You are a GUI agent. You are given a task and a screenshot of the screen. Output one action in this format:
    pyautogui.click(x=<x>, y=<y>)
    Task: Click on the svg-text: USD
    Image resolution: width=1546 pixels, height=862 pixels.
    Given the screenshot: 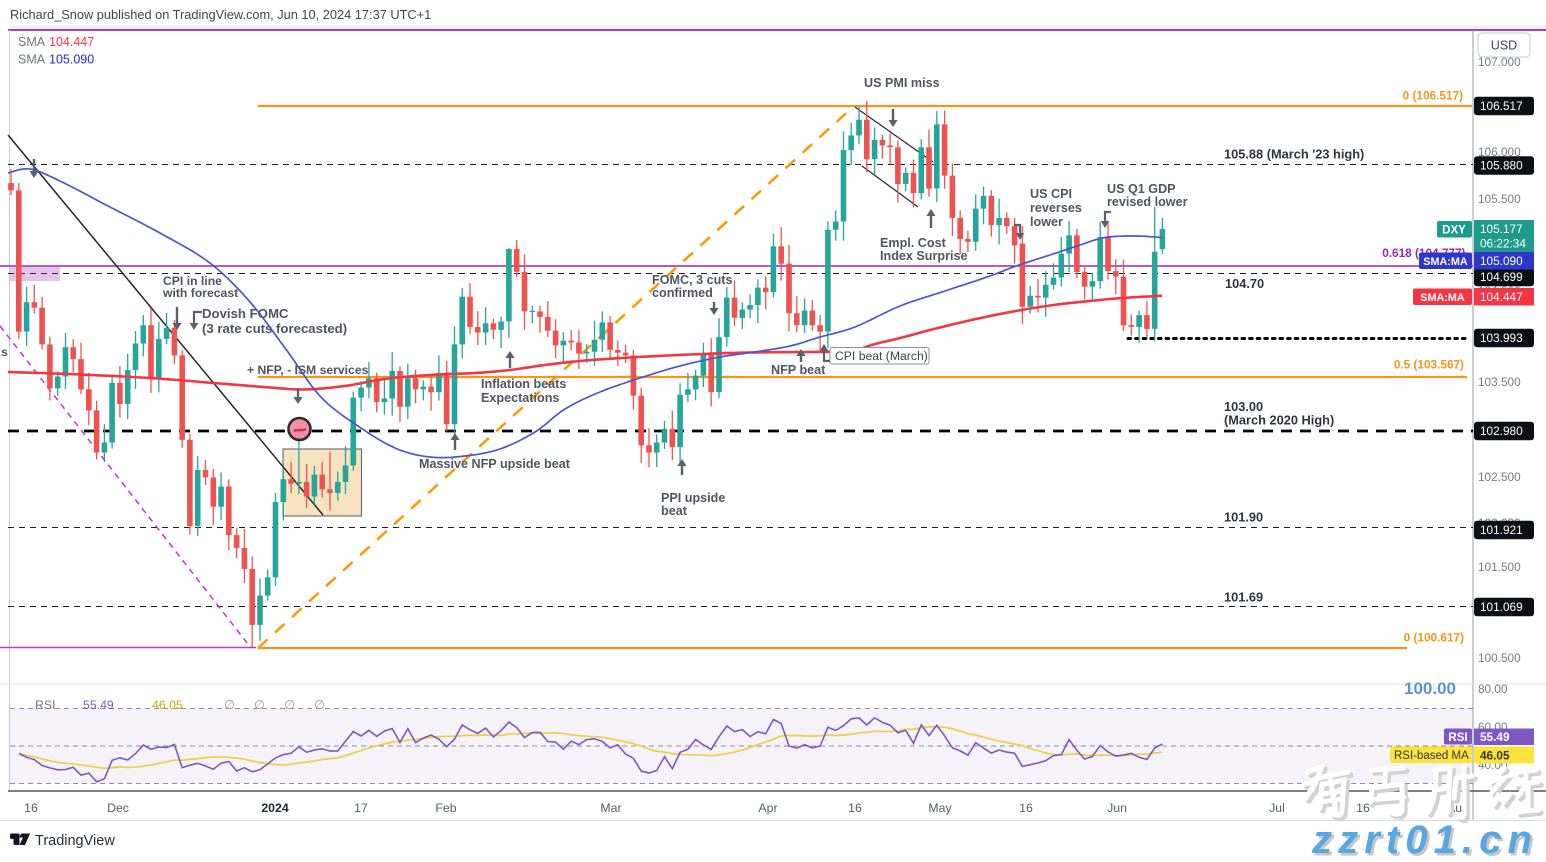 What is the action you would take?
    pyautogui.click(x=1504, y=46)
    